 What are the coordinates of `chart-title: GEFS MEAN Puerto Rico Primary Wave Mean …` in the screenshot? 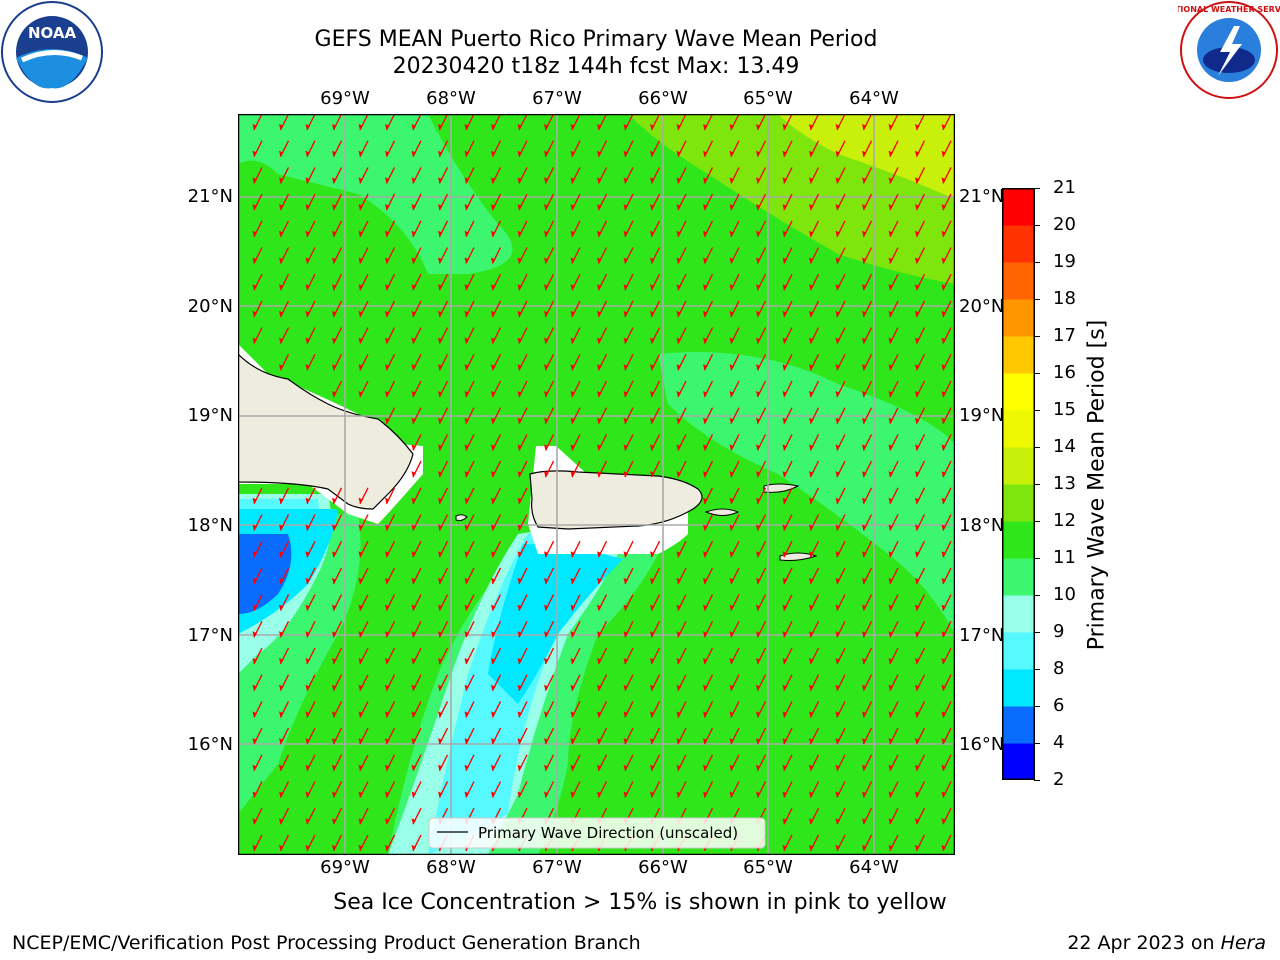 It's located at (596, 39).